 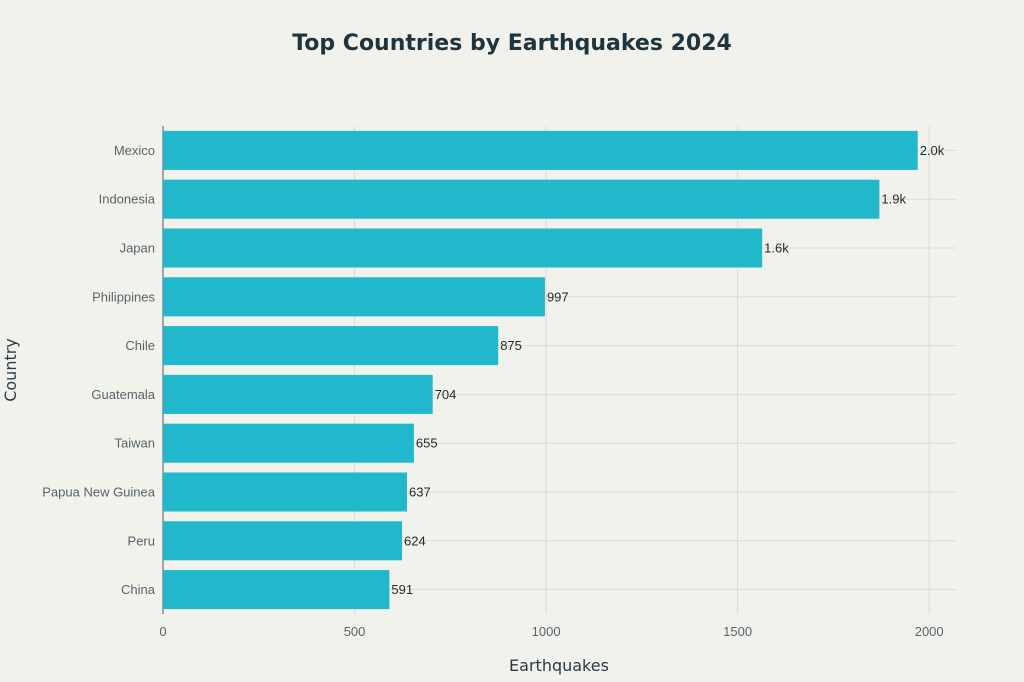 What do you see at coordinates (546, 631) in the screenshot?
I see `x-tick-label: 1000` at bounding box center [546, 631].